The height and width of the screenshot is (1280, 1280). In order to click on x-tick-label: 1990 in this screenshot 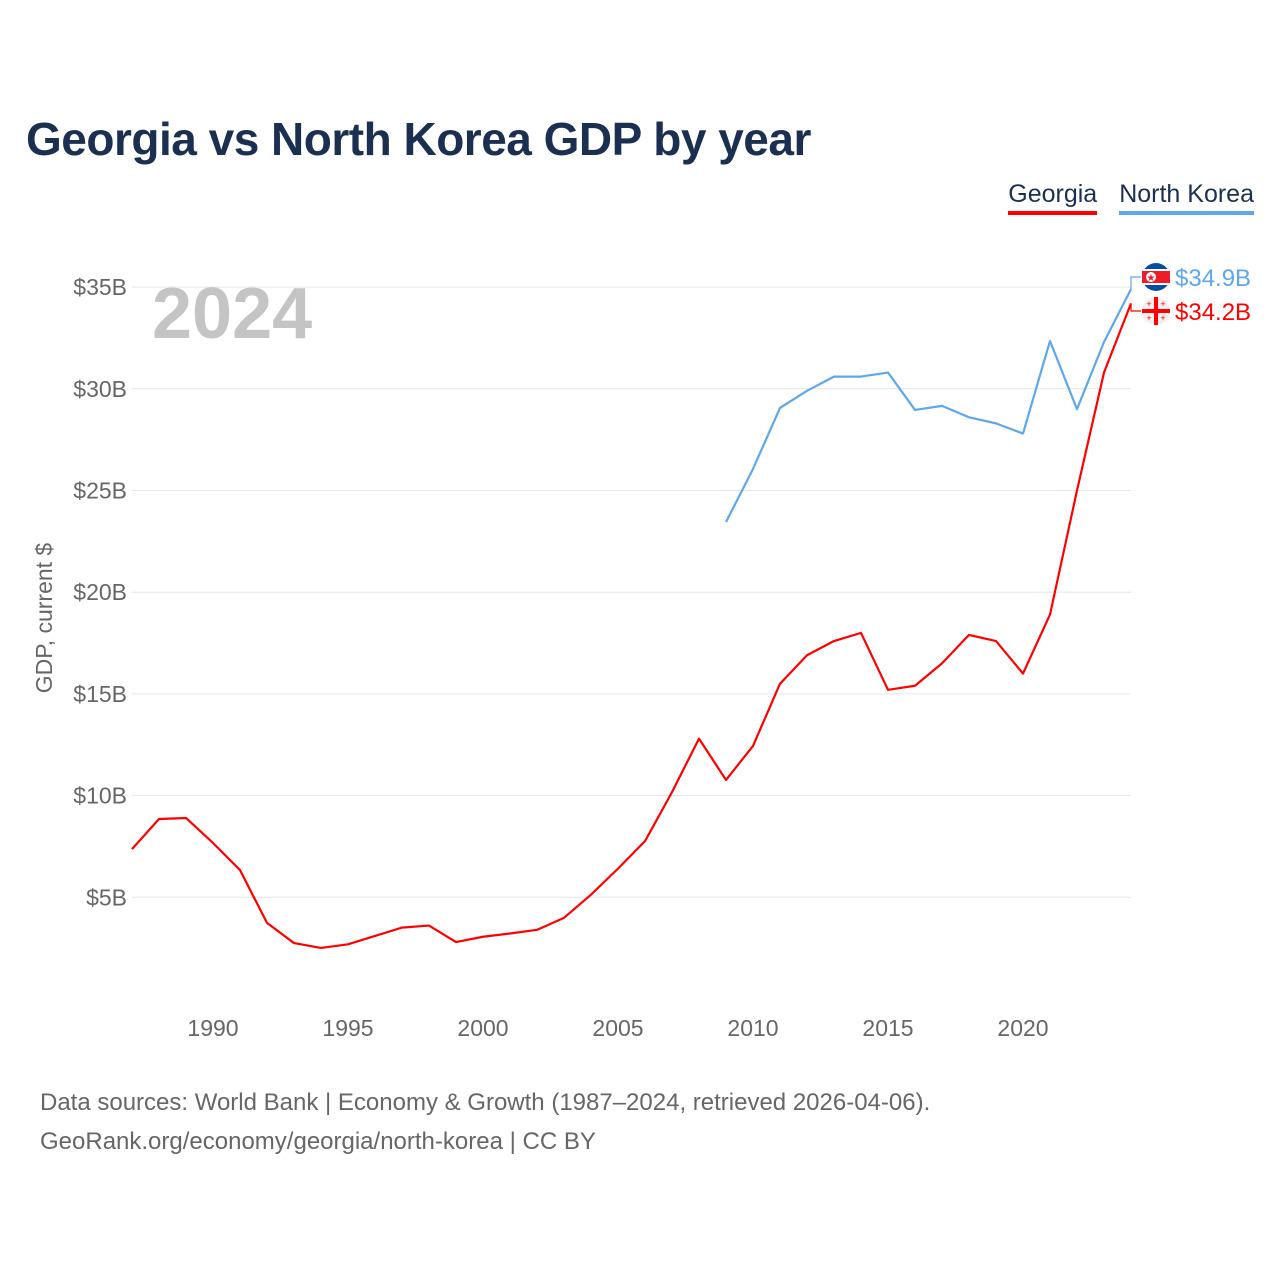, I will do `click(212, 1028)`.